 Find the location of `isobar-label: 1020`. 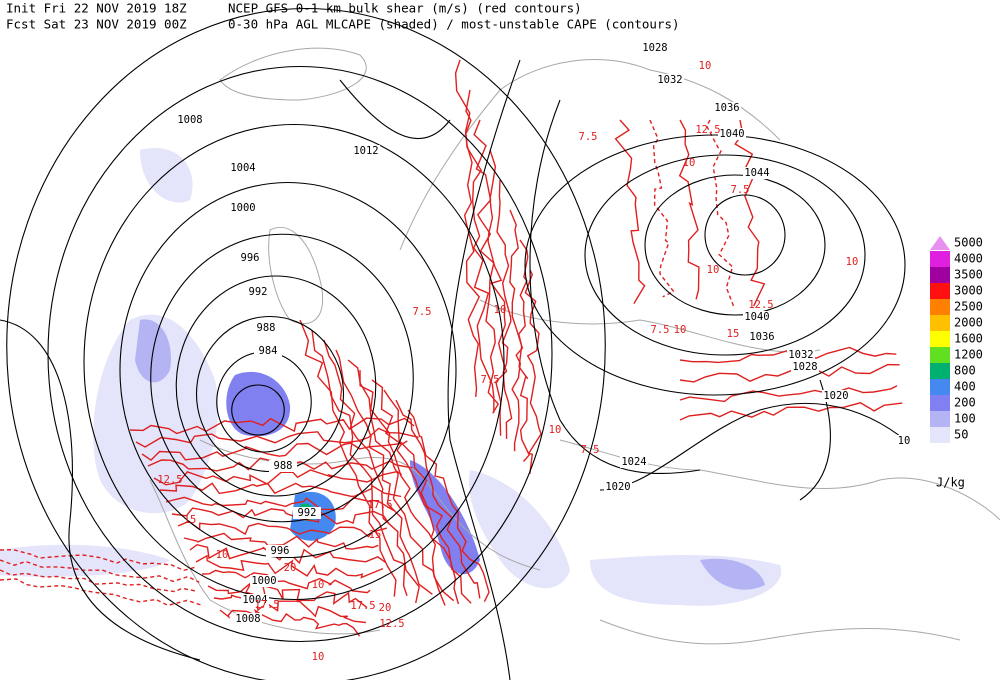

isobar-label: 1020 is located at coordinates (835, 396).